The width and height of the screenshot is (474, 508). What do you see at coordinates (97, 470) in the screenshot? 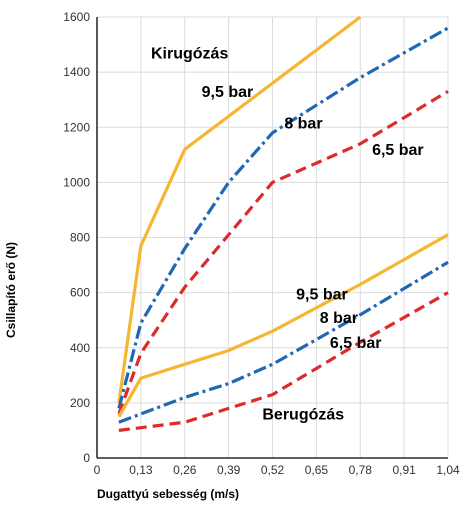
I see `x-tick-label: 0` at bounding box center [97, 470].